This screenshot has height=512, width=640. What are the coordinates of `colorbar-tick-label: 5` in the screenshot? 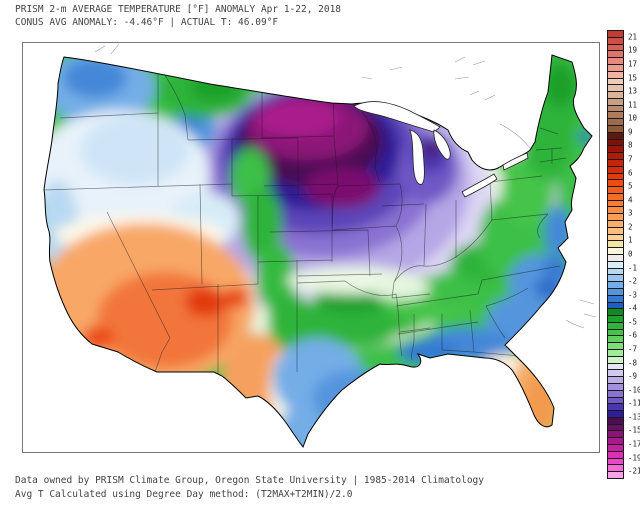 It's located at (630, 186).